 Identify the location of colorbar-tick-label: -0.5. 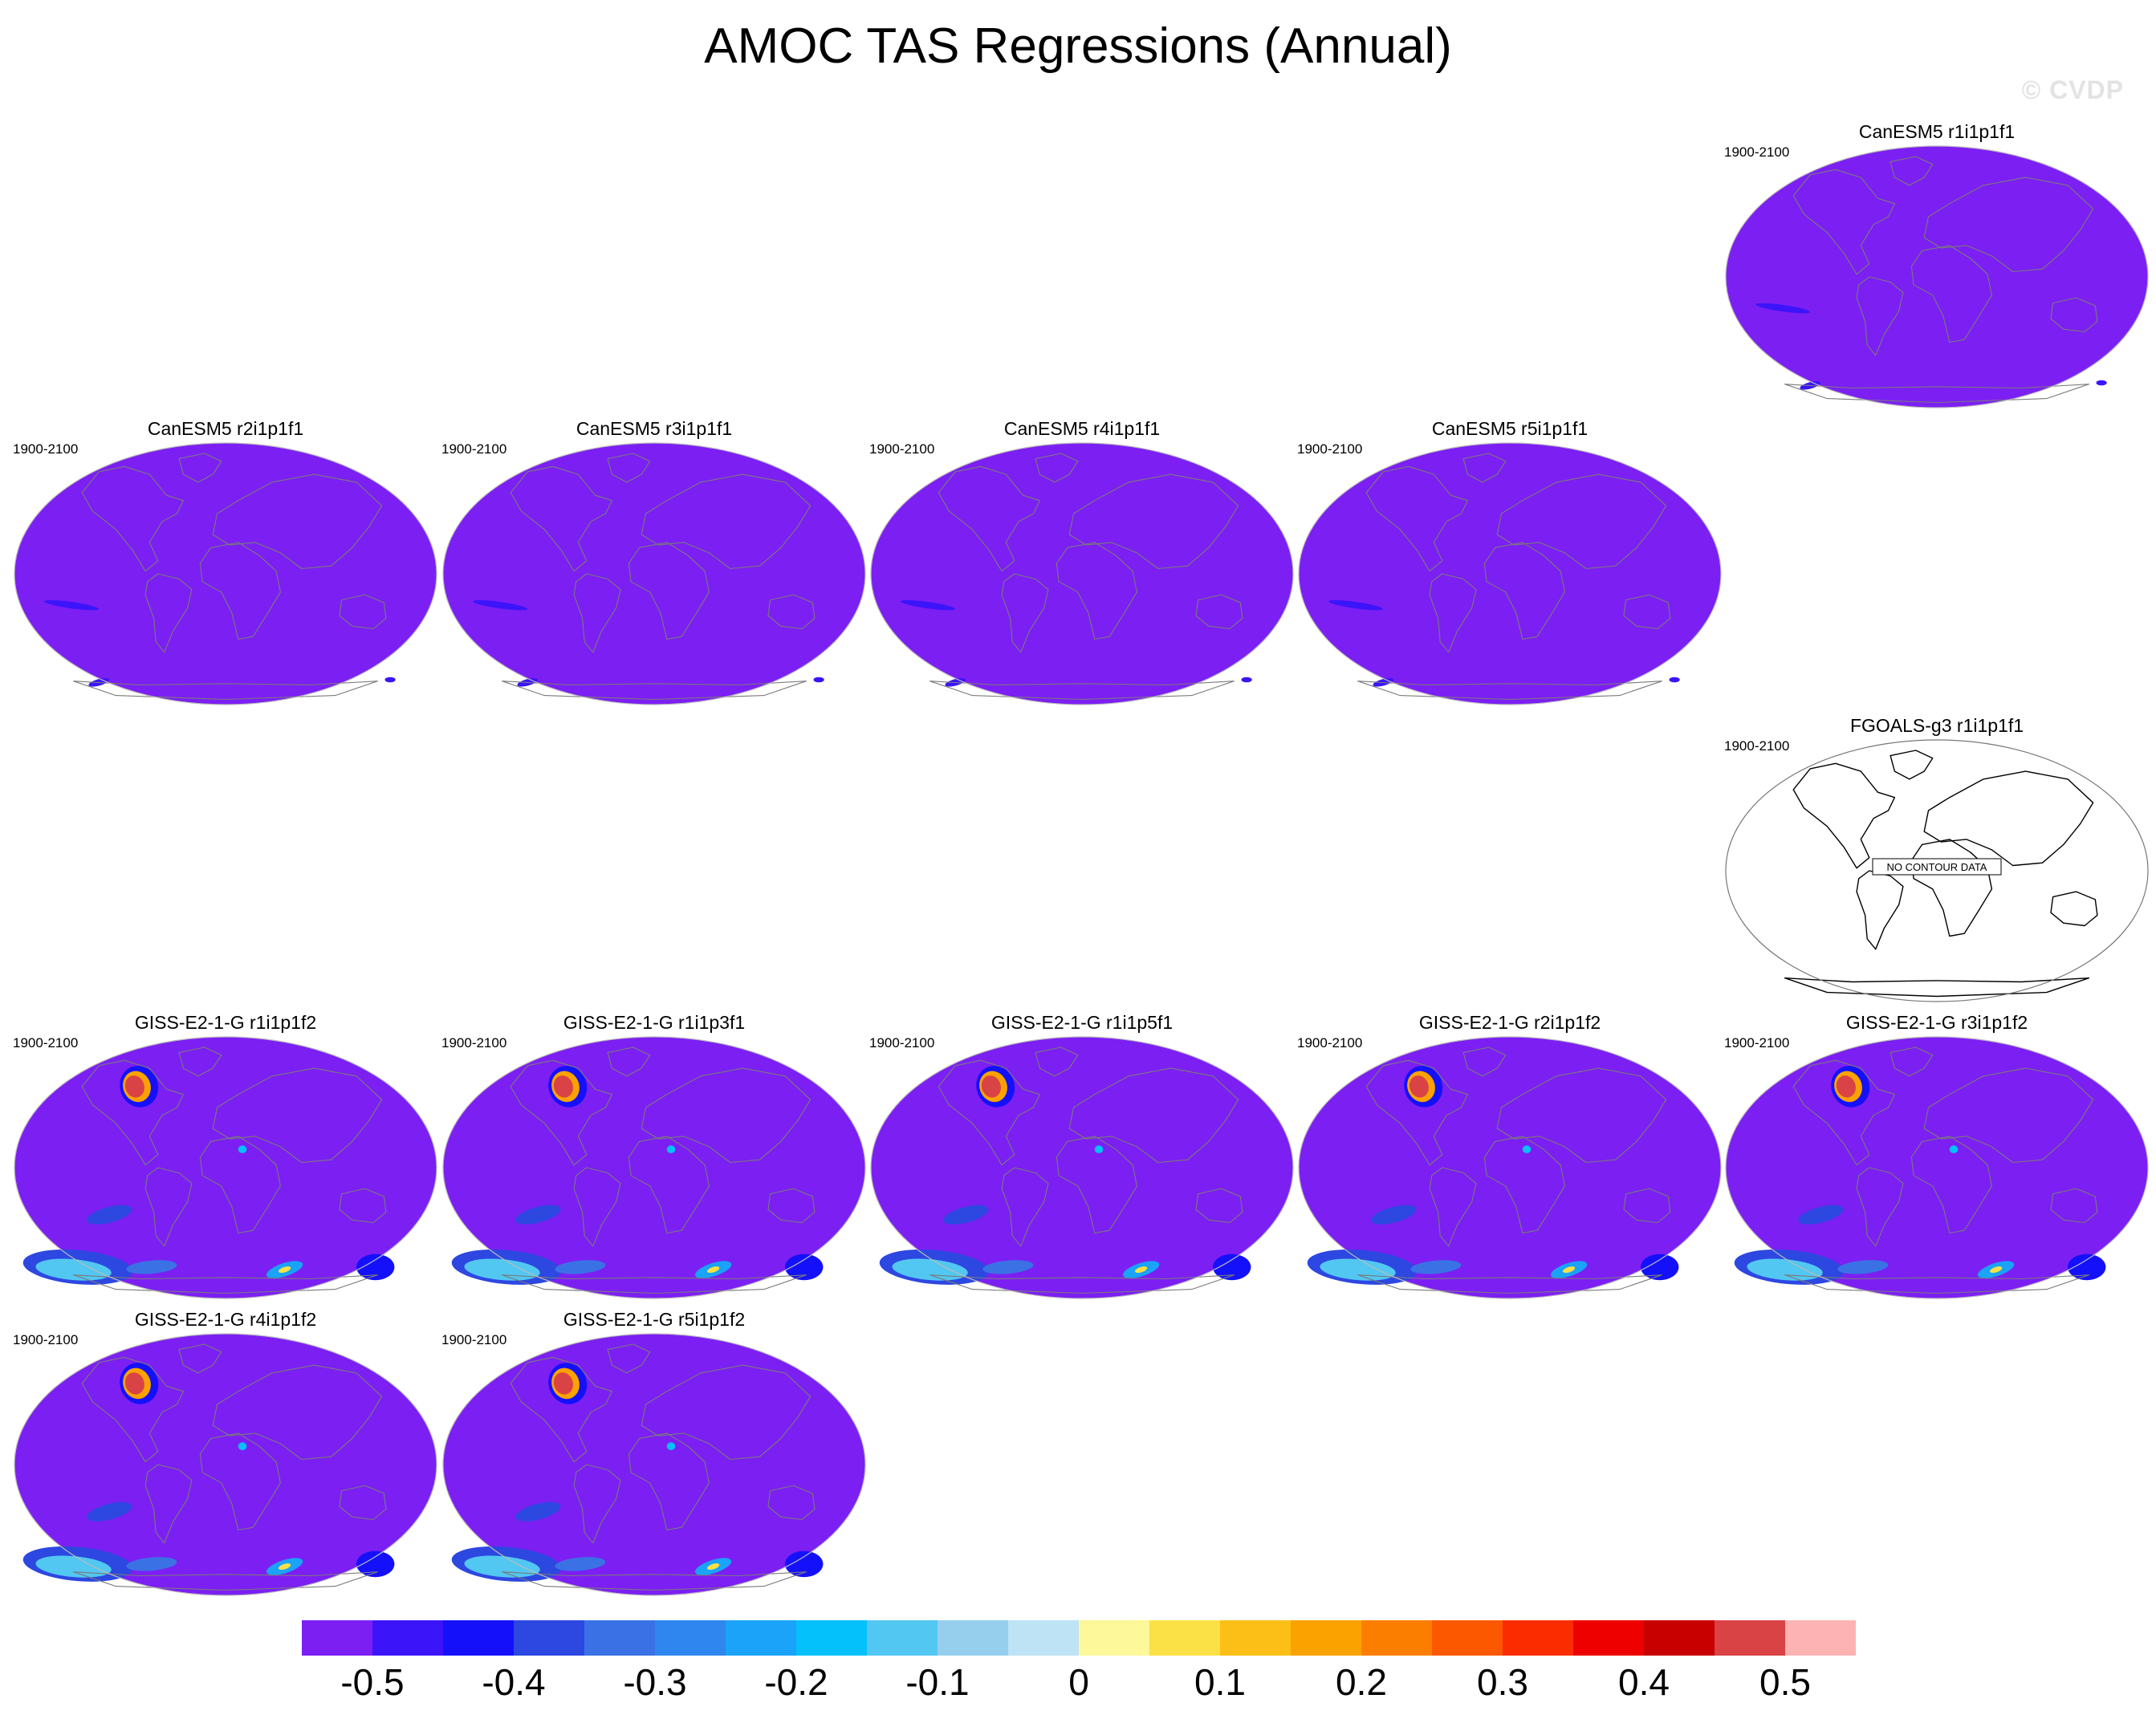
(372, 1682).